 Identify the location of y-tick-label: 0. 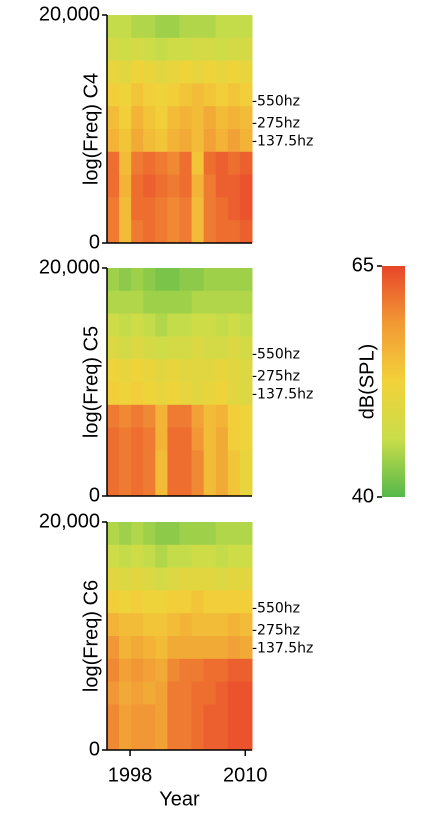
(94, 242).